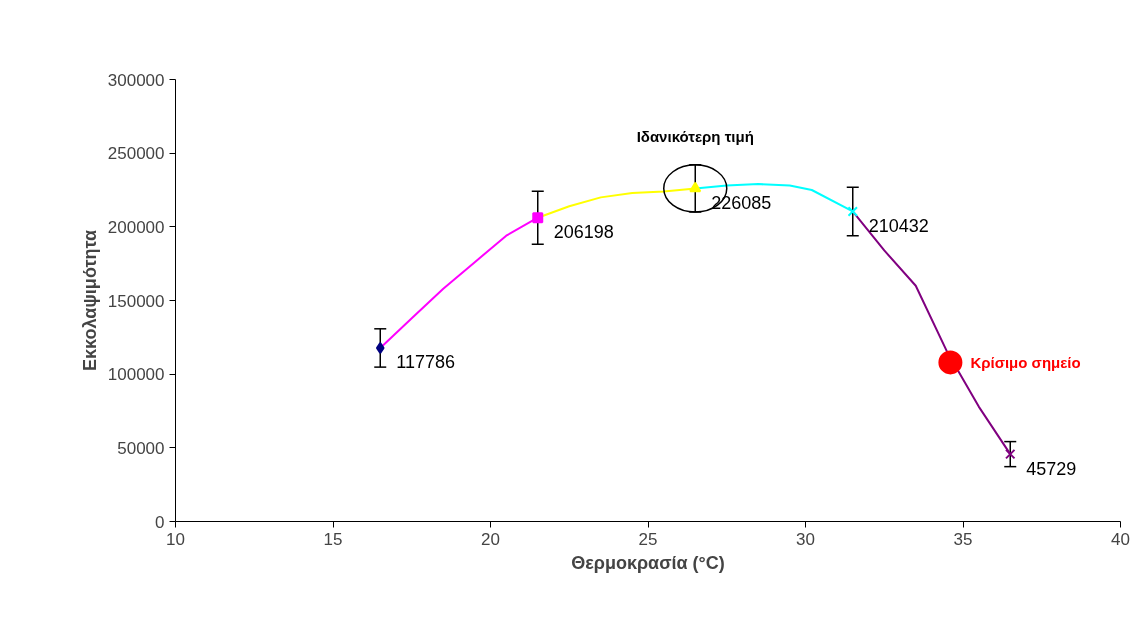  I want to click on y-axis-title: Εκκολαψιμότητα, so click(89, 300).